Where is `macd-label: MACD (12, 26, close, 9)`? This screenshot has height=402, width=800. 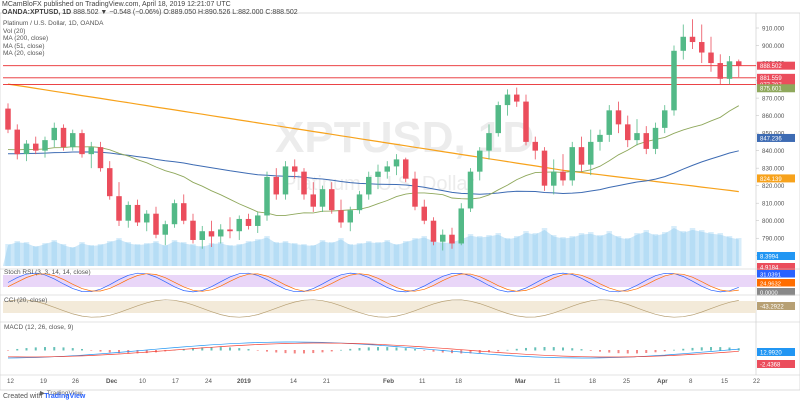
macd-label: MACD (12, 26, close, 9) is located at coordinates (39, 327).